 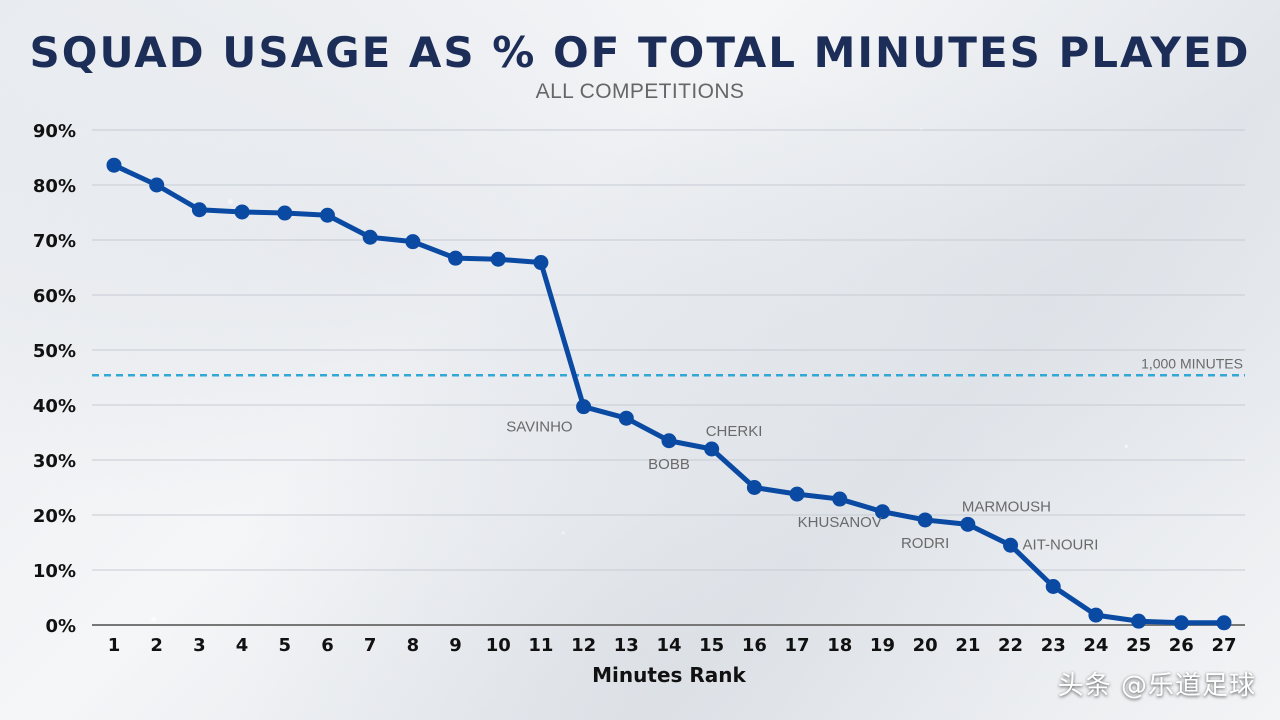 I want to click on y-tick-label: 70%, so click(x=54, y=241).